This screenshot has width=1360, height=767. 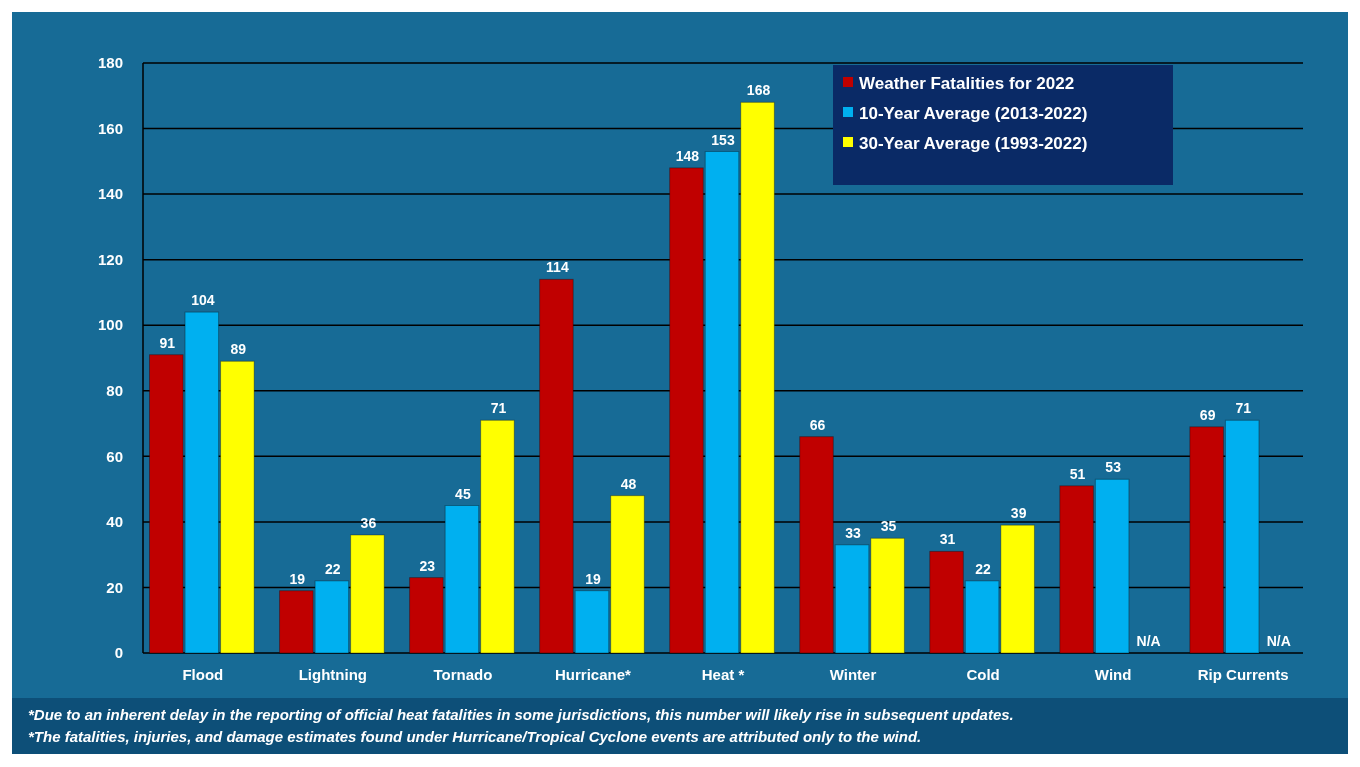 What do you see at coordinates (427, 565) in the screenshot?
I see `data-label: 23` at bounding box center [427, 565].